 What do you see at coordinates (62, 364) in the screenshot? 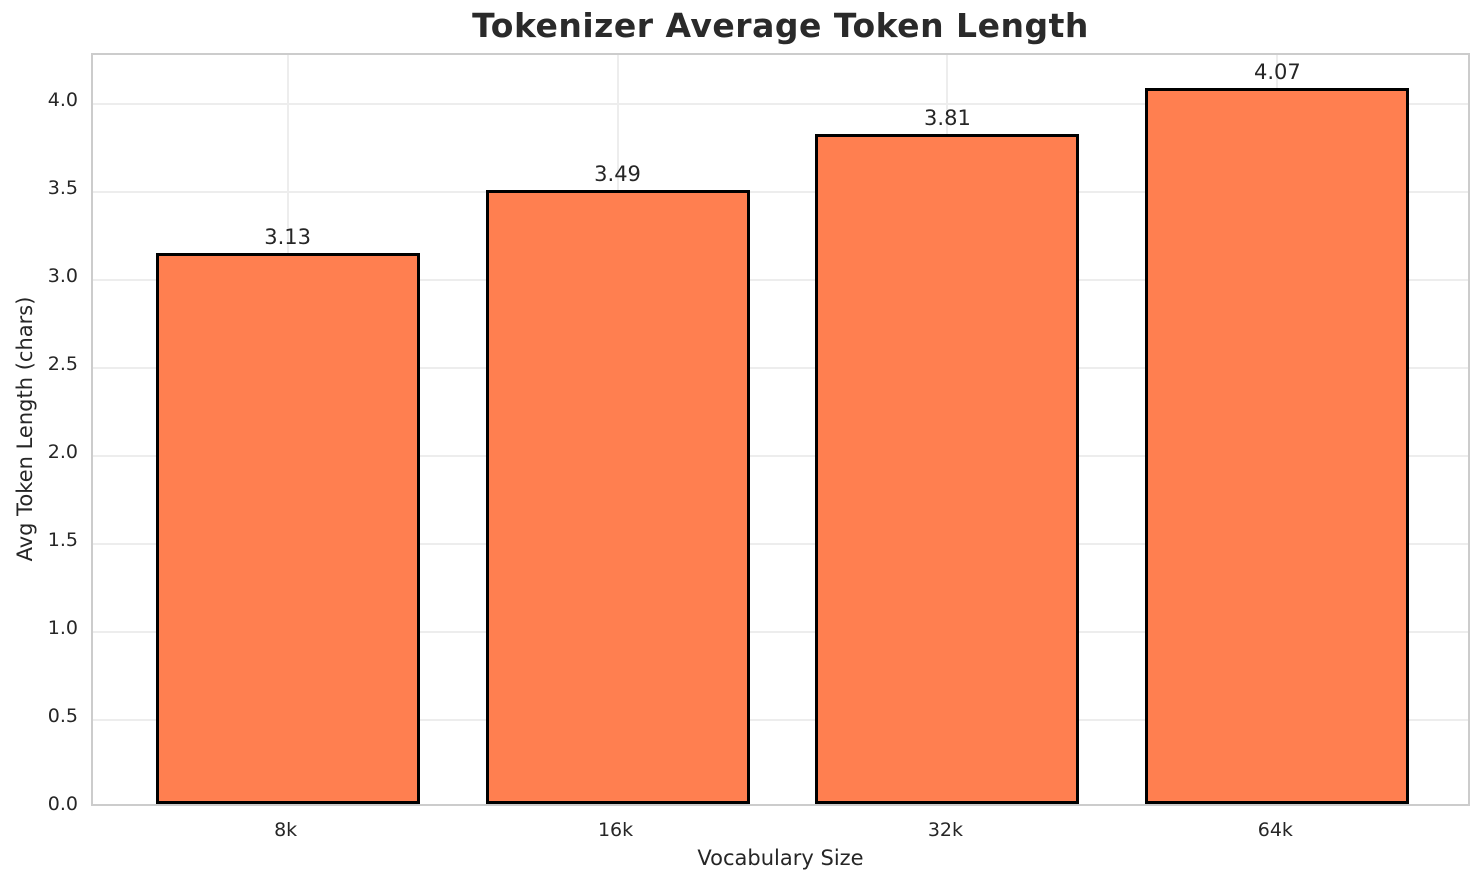
I see `y-tick-label: 2.5` at bounding box center [62, 364].